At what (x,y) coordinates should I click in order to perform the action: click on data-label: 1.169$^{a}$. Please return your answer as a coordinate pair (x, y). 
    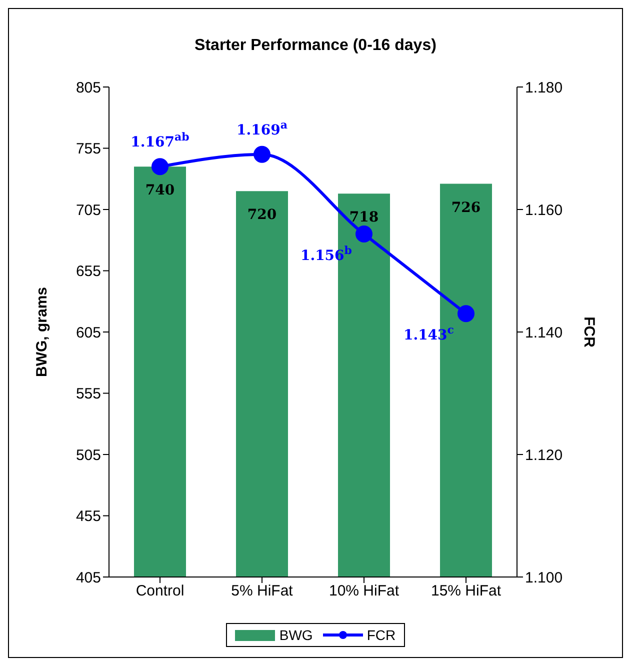
    Looking at the image, I should click on (262, 128).